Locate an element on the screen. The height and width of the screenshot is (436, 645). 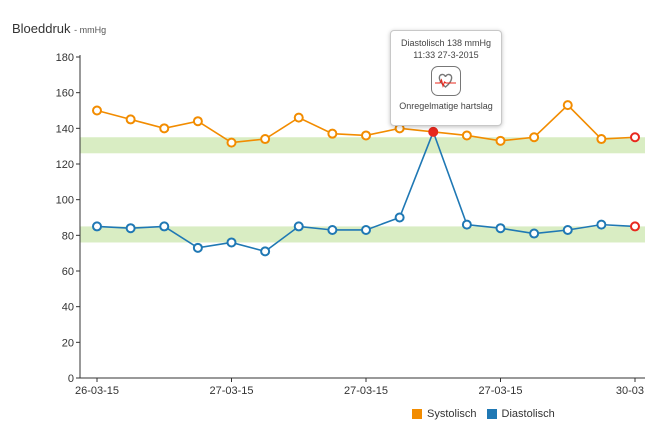
target-band-systolic is located at coordinates (362, 145).